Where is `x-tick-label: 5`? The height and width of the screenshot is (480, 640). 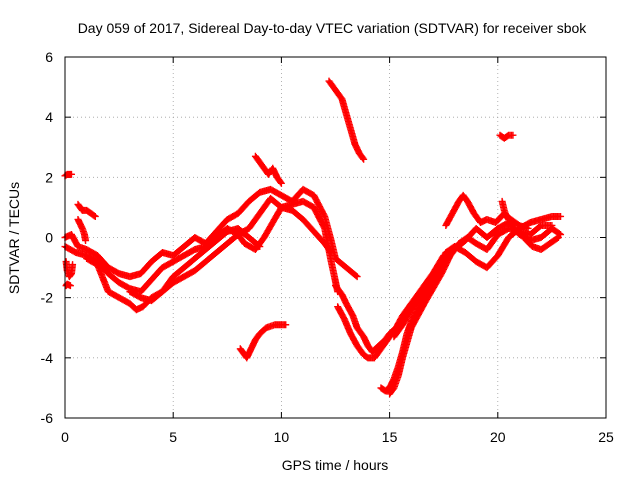 x-tick-label: 5 is located at coordinates (173, 437).